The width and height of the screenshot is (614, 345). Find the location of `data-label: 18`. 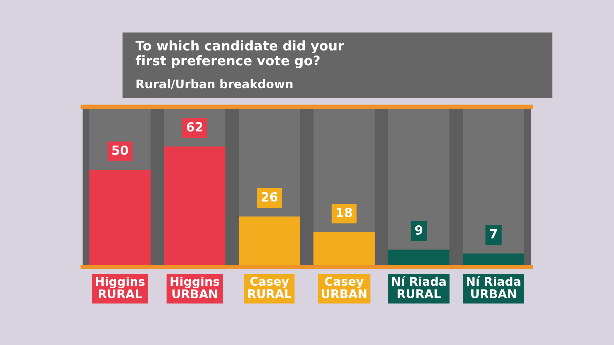

data-label: 18 is located at coordinates (344, 213).